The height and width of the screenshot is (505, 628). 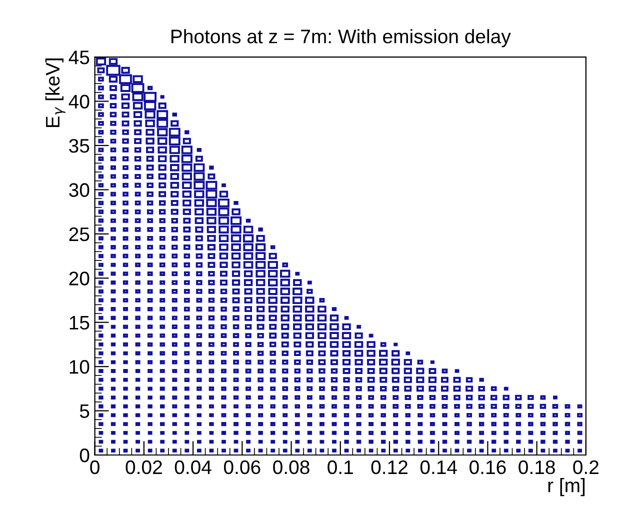 I want to click on y-tick-label: 40, so click(x=79, y=101).